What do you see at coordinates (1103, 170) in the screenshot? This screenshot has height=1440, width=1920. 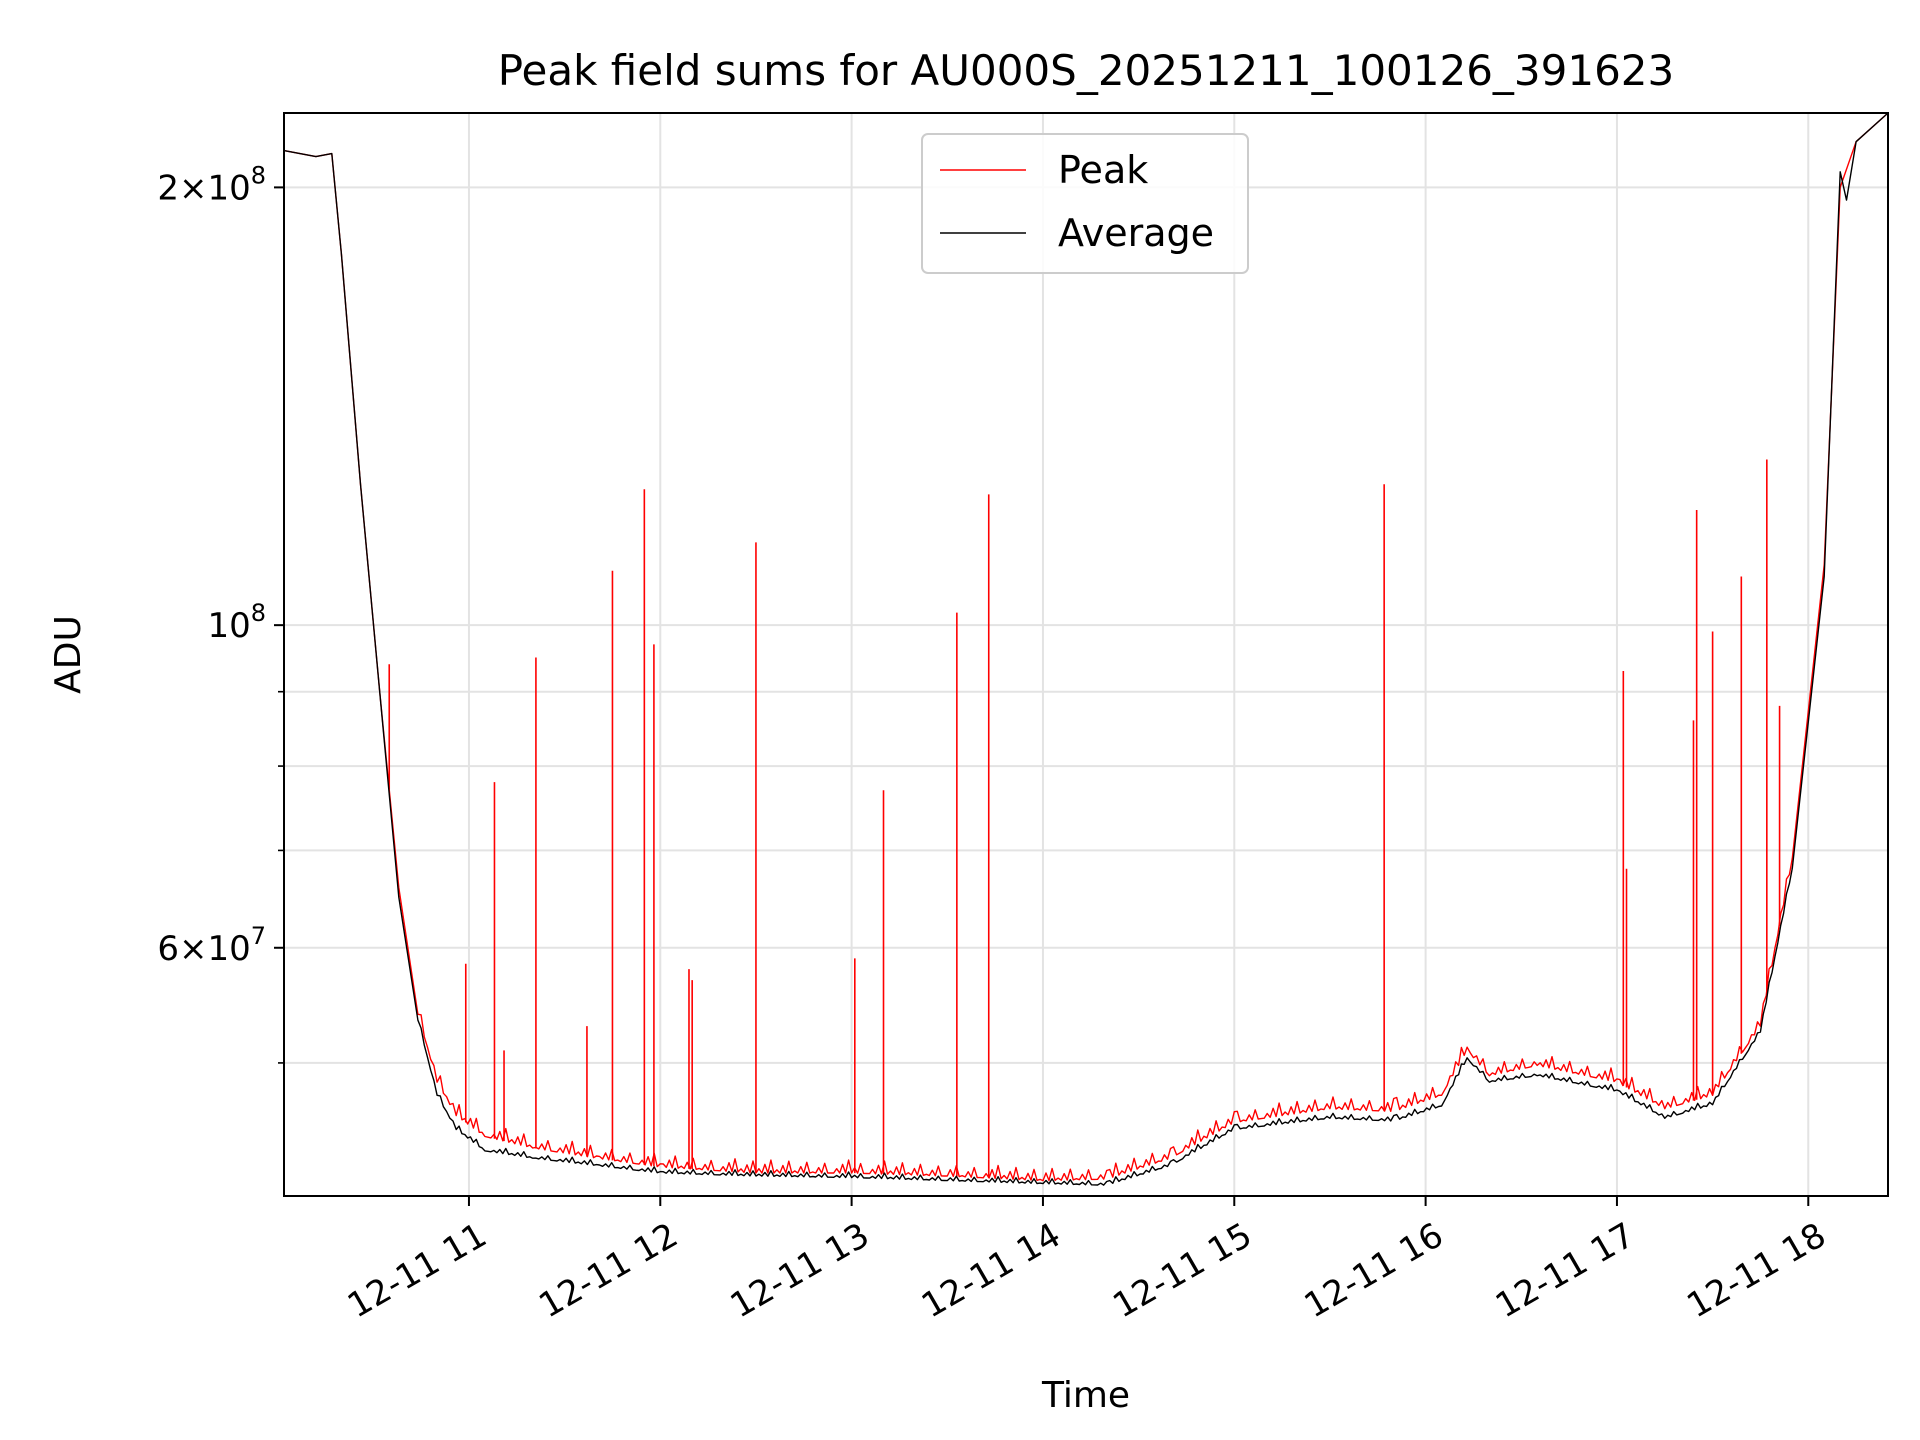 I see `legend-peak-label: Peak` at bounding box center [1103, 170].